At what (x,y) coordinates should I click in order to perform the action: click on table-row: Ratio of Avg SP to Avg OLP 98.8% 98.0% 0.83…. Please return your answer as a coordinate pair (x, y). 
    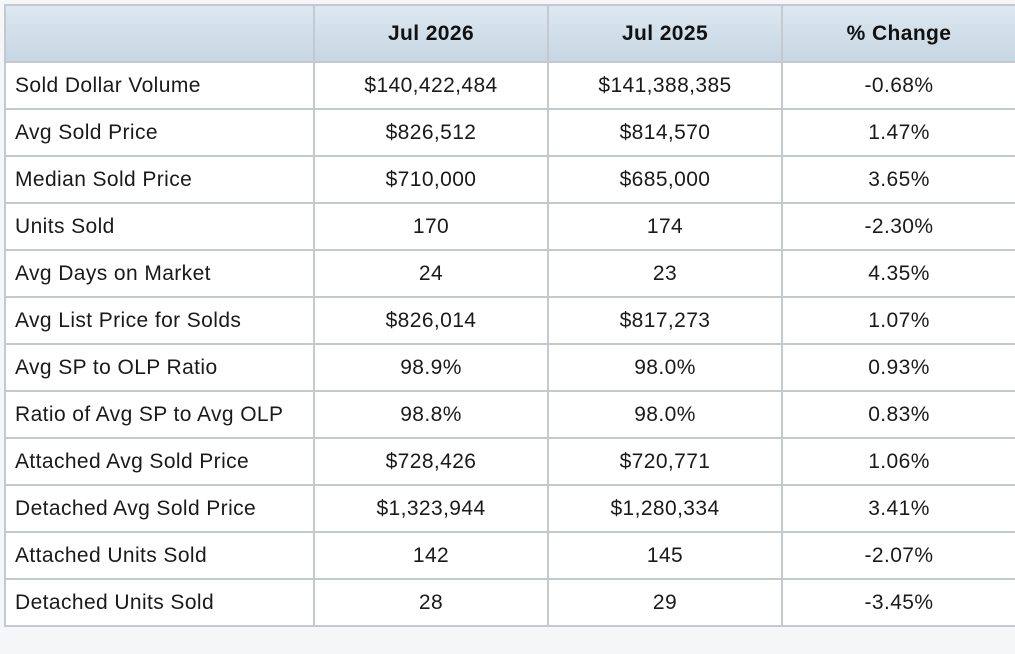
    Looking at the image, I should click on (509, 414).